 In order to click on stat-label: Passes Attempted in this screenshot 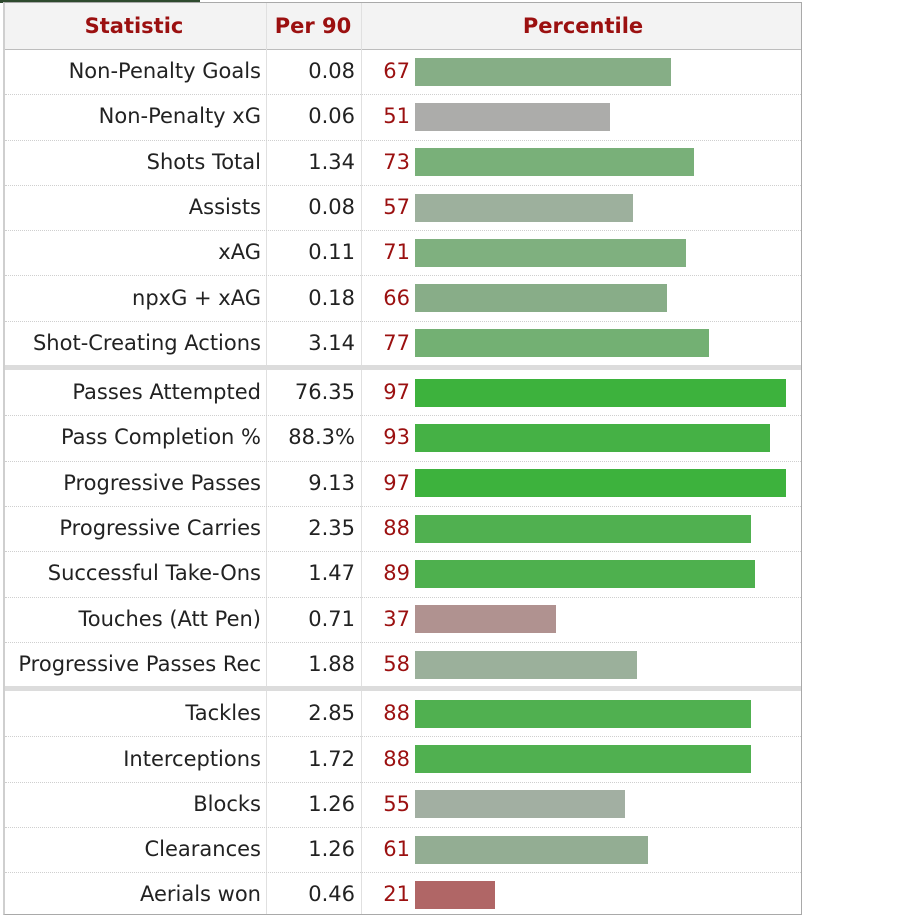, I will do `click(166, 392)`.